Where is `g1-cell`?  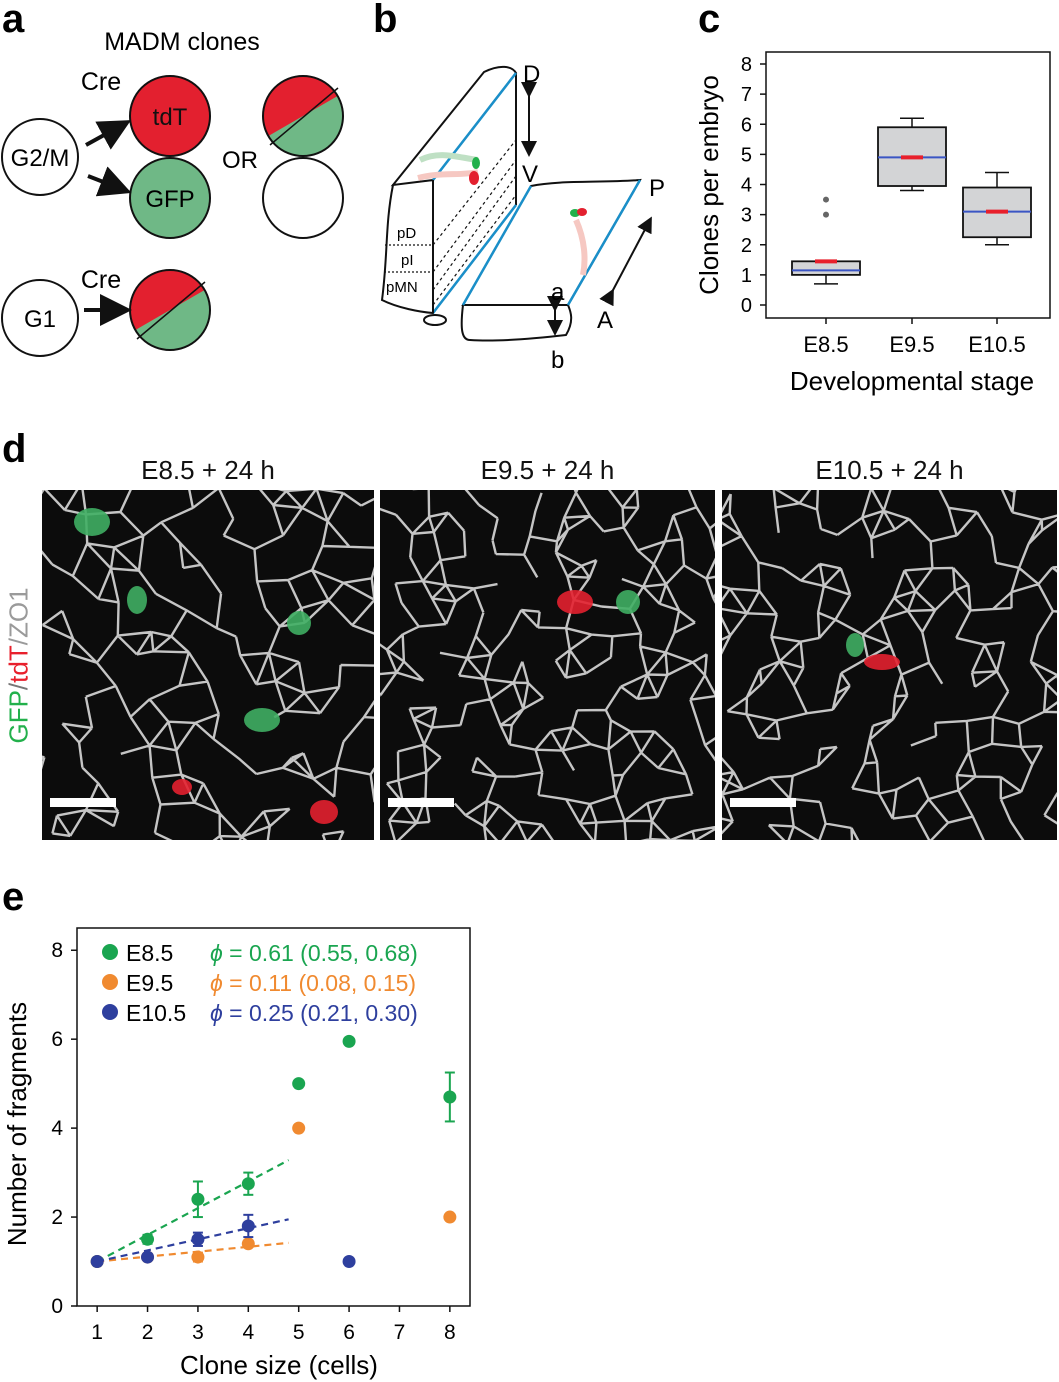 g1-cell is located at coordinates (40, 318).